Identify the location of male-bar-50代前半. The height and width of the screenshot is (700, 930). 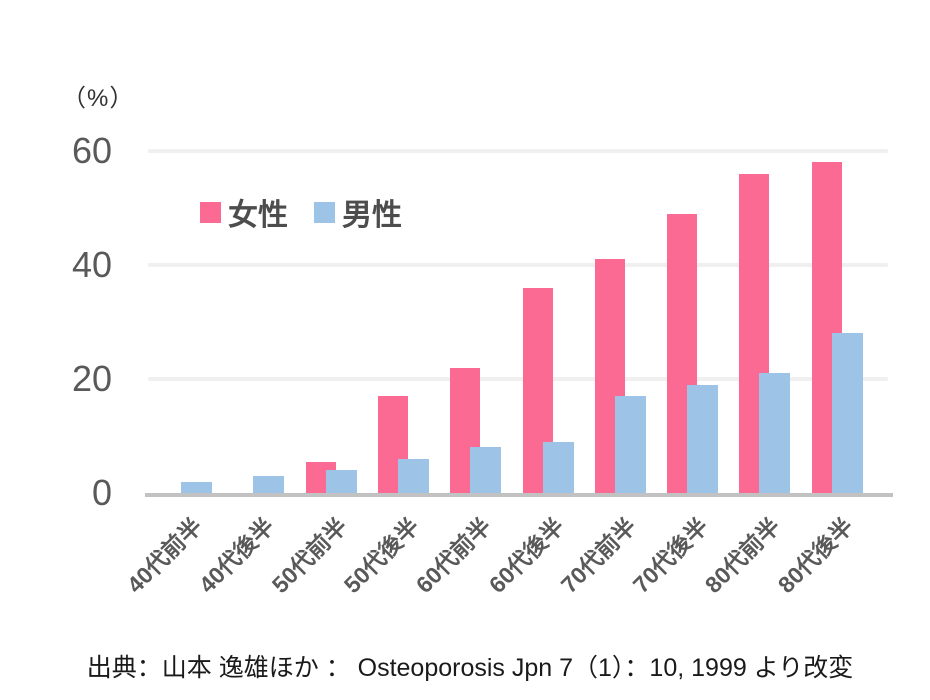
(341, 481).